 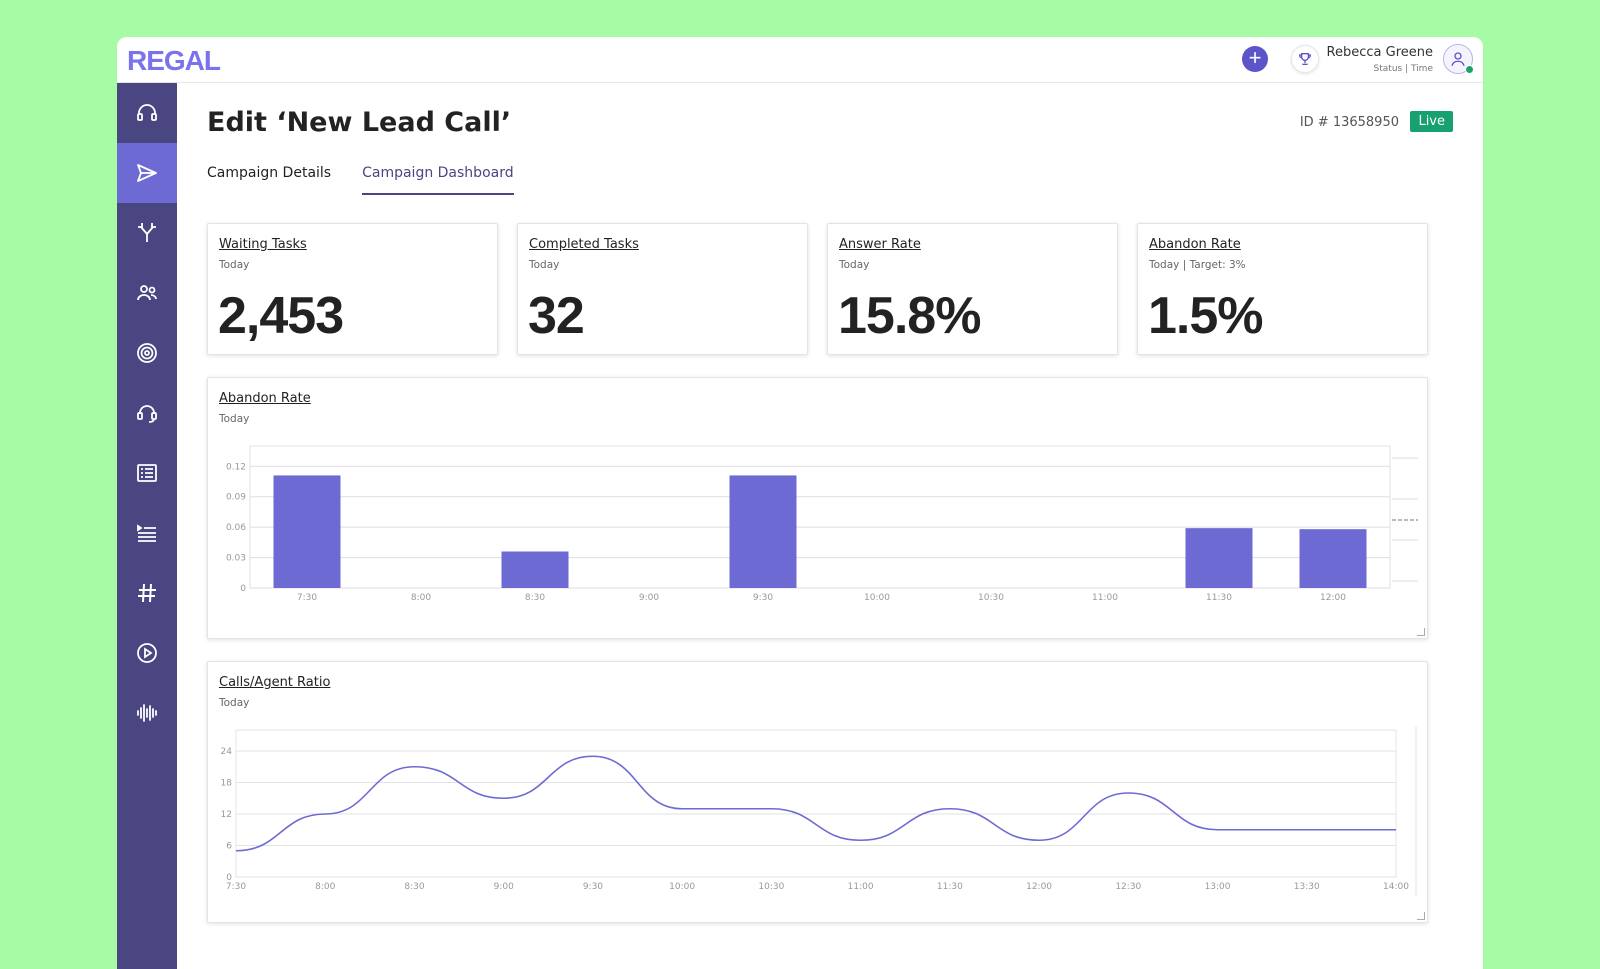 I want to click on sidebar-item-audio, so click(x=147, y=713).